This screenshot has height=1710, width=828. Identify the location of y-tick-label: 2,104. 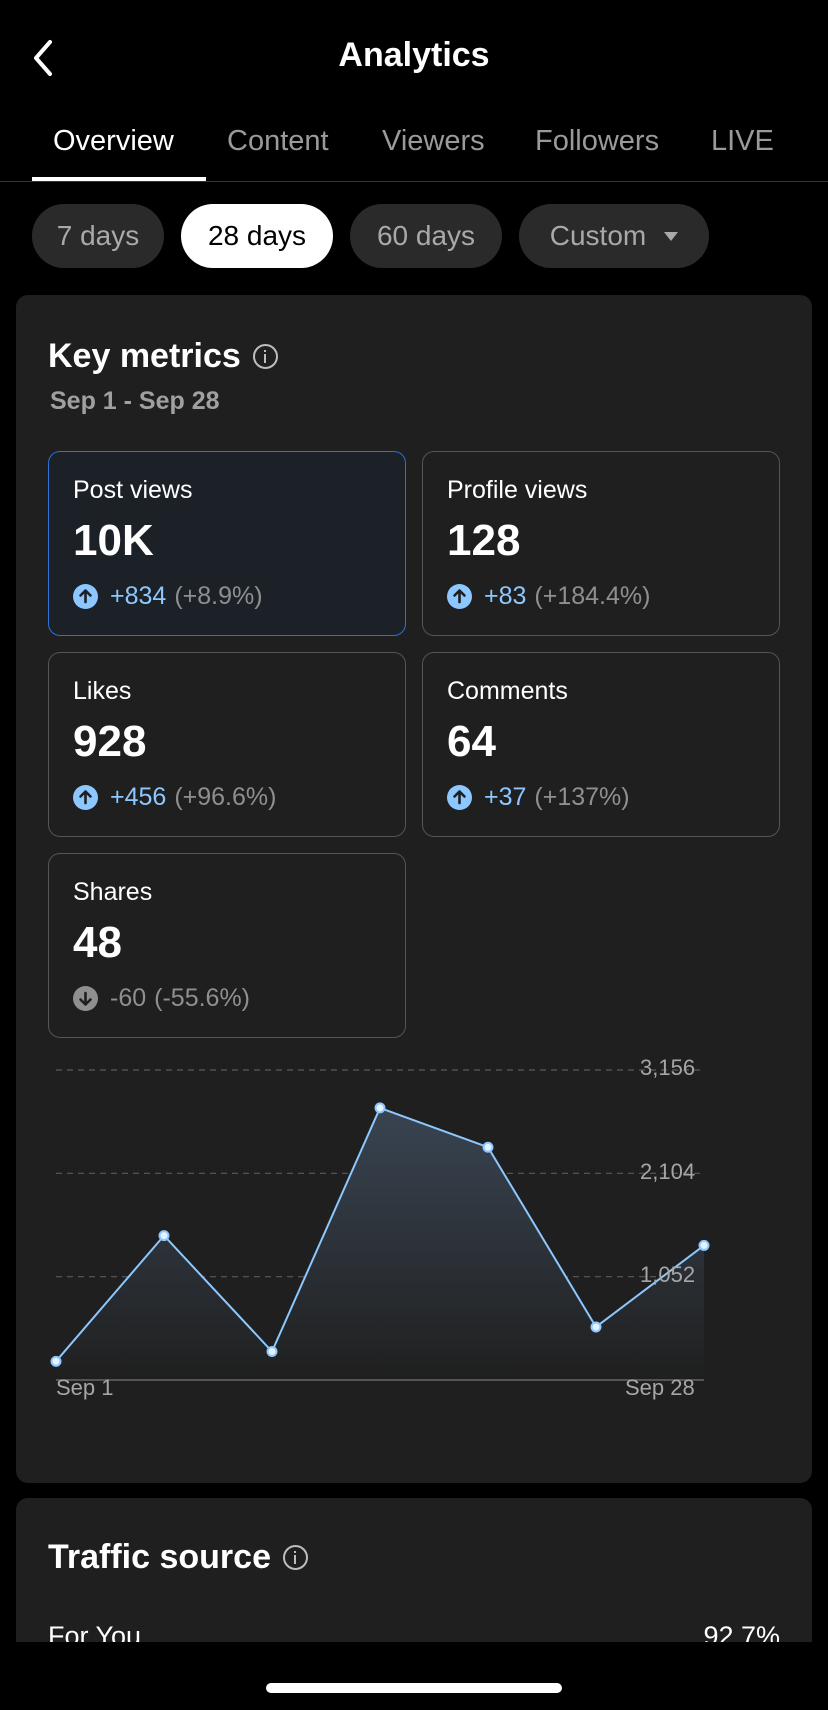
(668, 1171).